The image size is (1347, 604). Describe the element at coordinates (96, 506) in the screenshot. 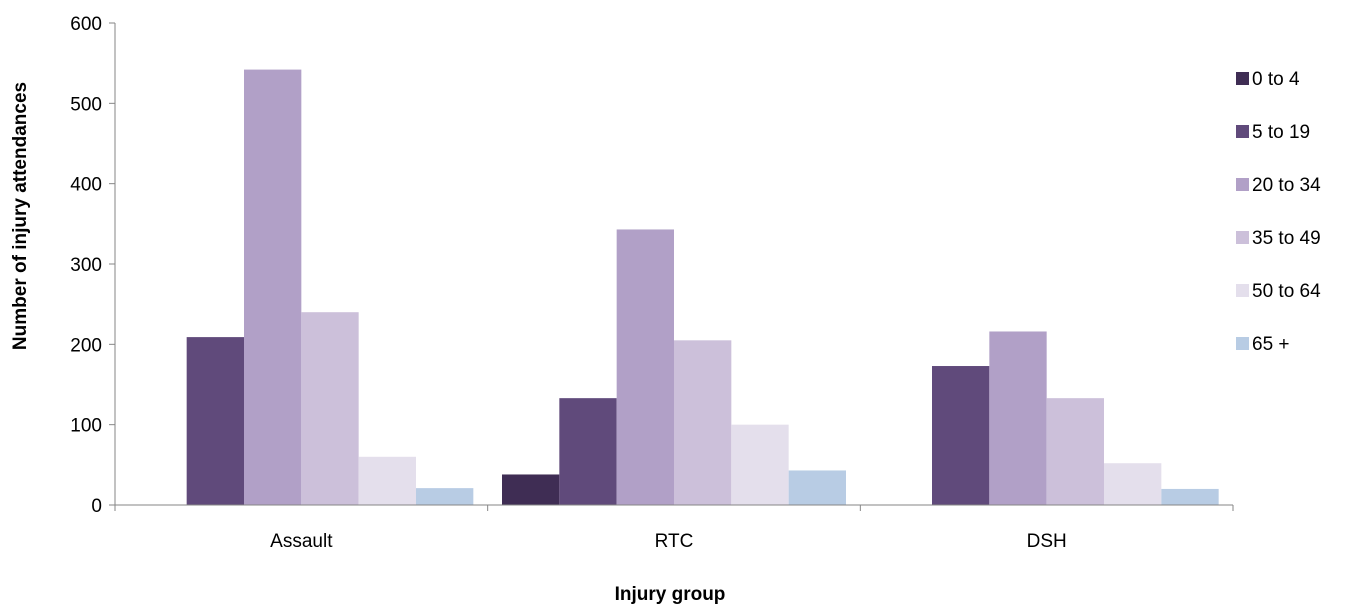

I see `y-tick-label: 0` at that location.